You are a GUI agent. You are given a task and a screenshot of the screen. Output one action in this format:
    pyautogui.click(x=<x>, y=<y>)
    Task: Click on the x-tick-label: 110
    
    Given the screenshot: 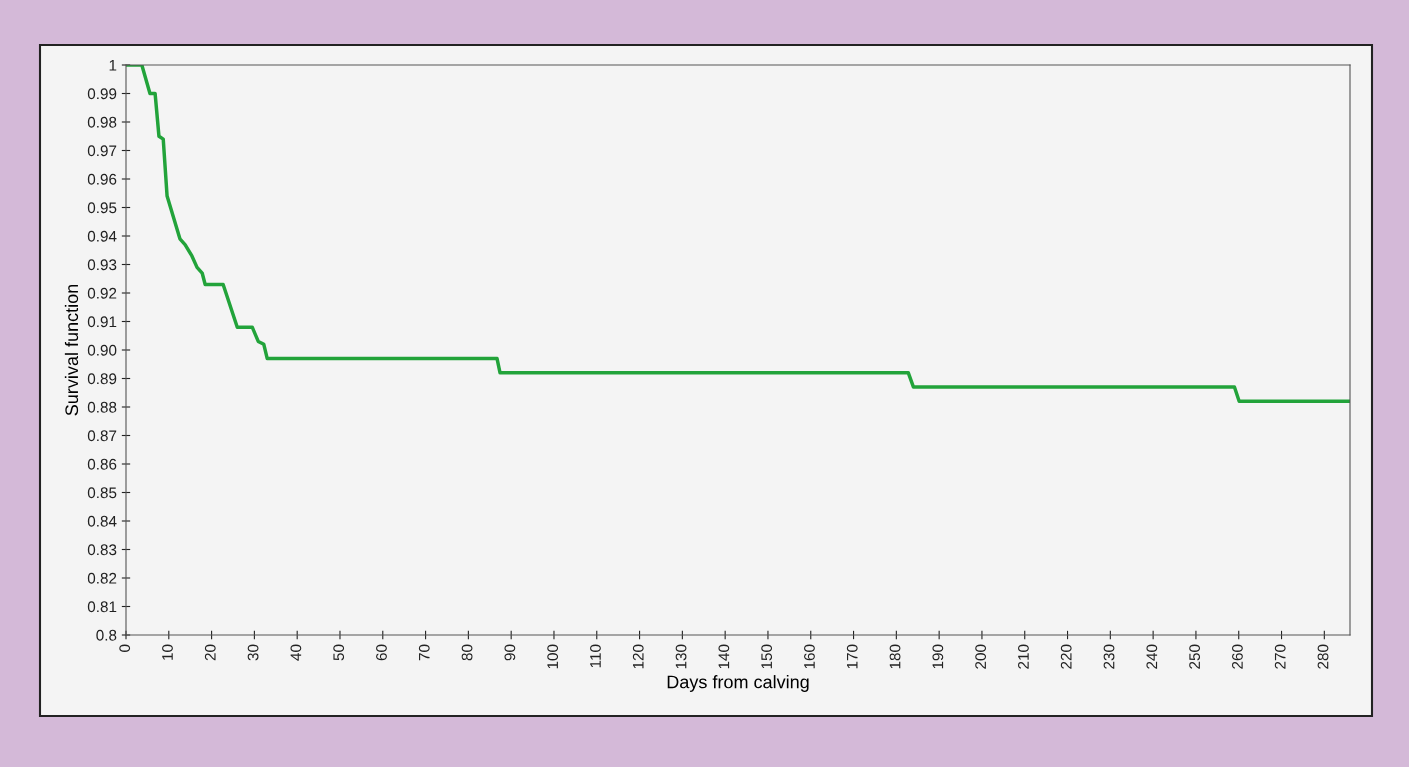 What is the action you would take?
    pyautogui.click(x=595, y=656)
    